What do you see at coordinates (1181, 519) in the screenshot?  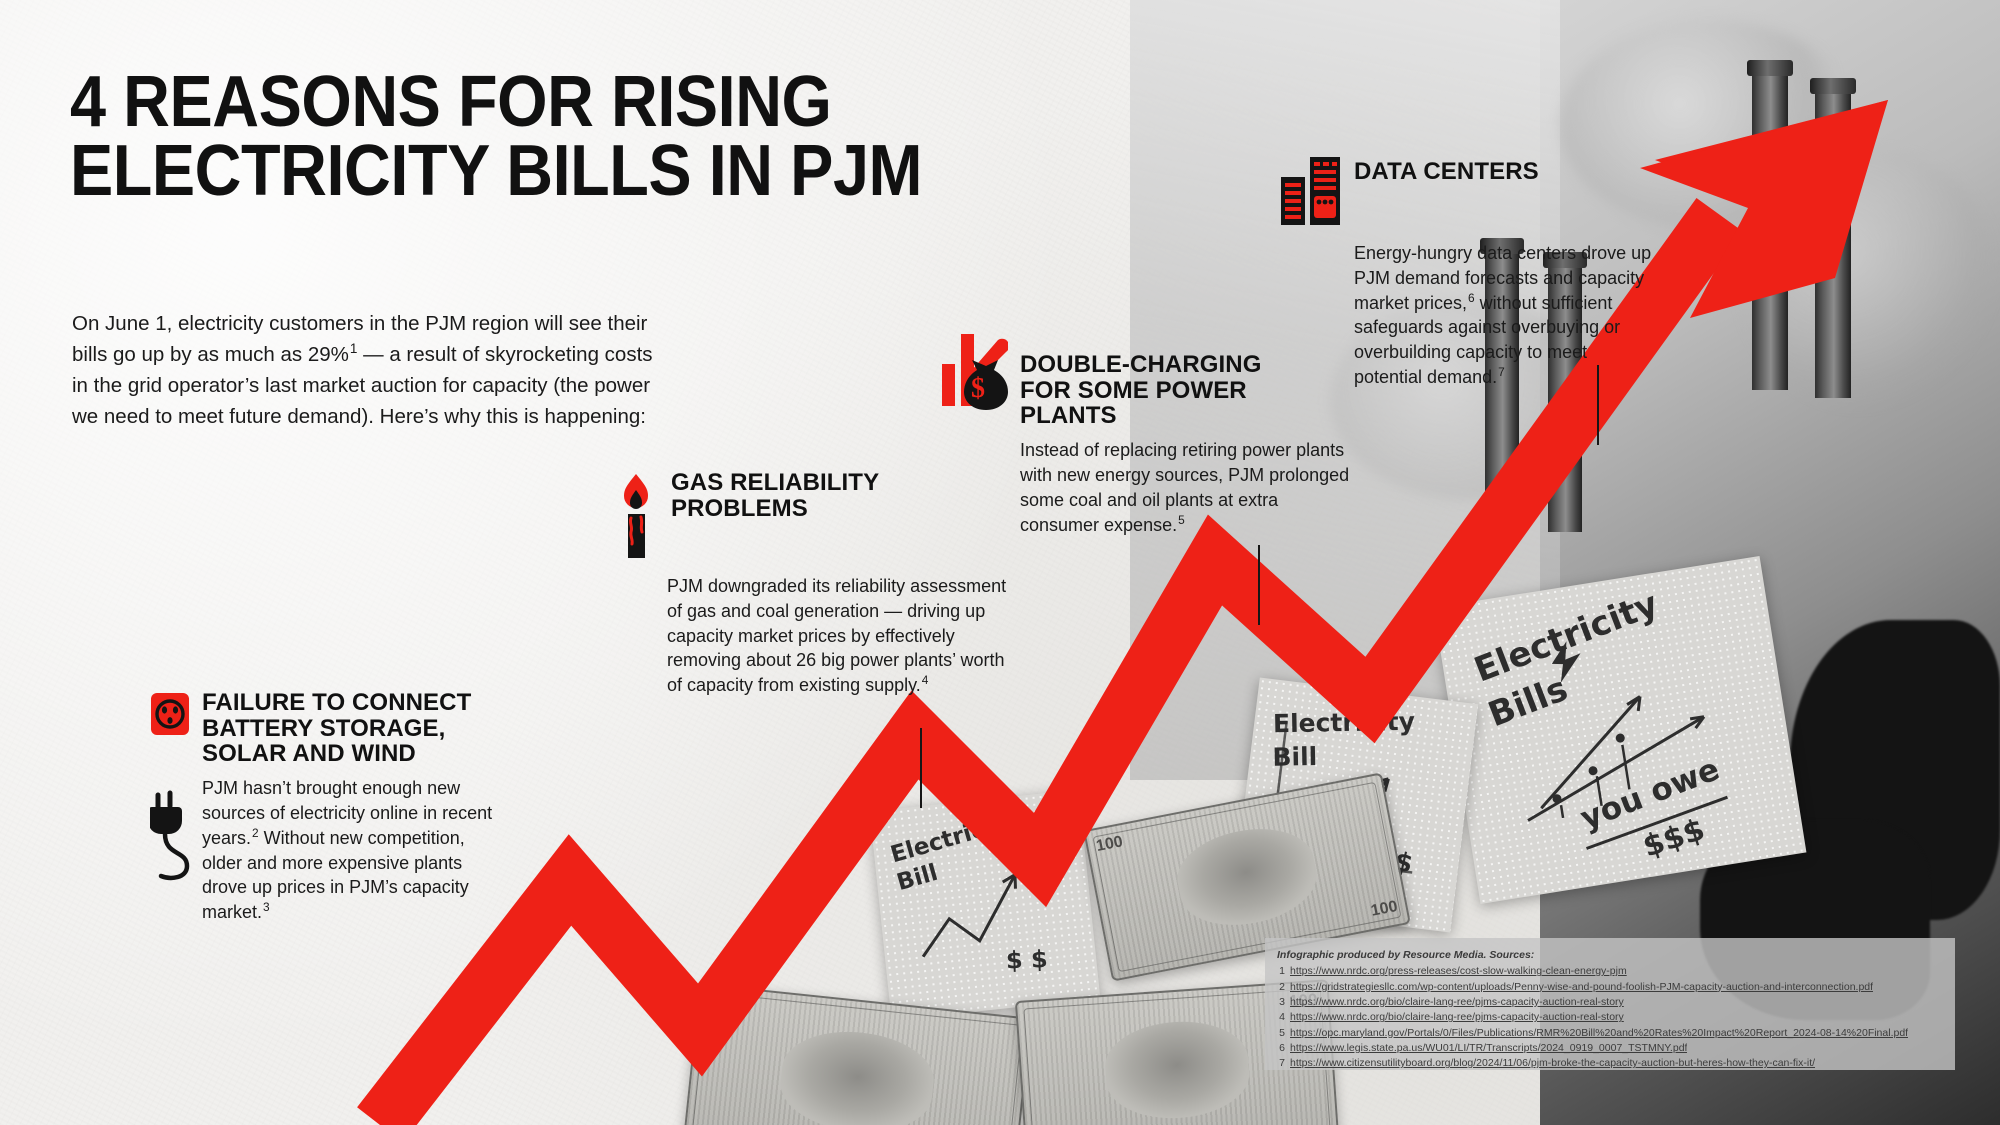 I see `callout-footnote-ref: 5` at bounding box center [1181, 519].